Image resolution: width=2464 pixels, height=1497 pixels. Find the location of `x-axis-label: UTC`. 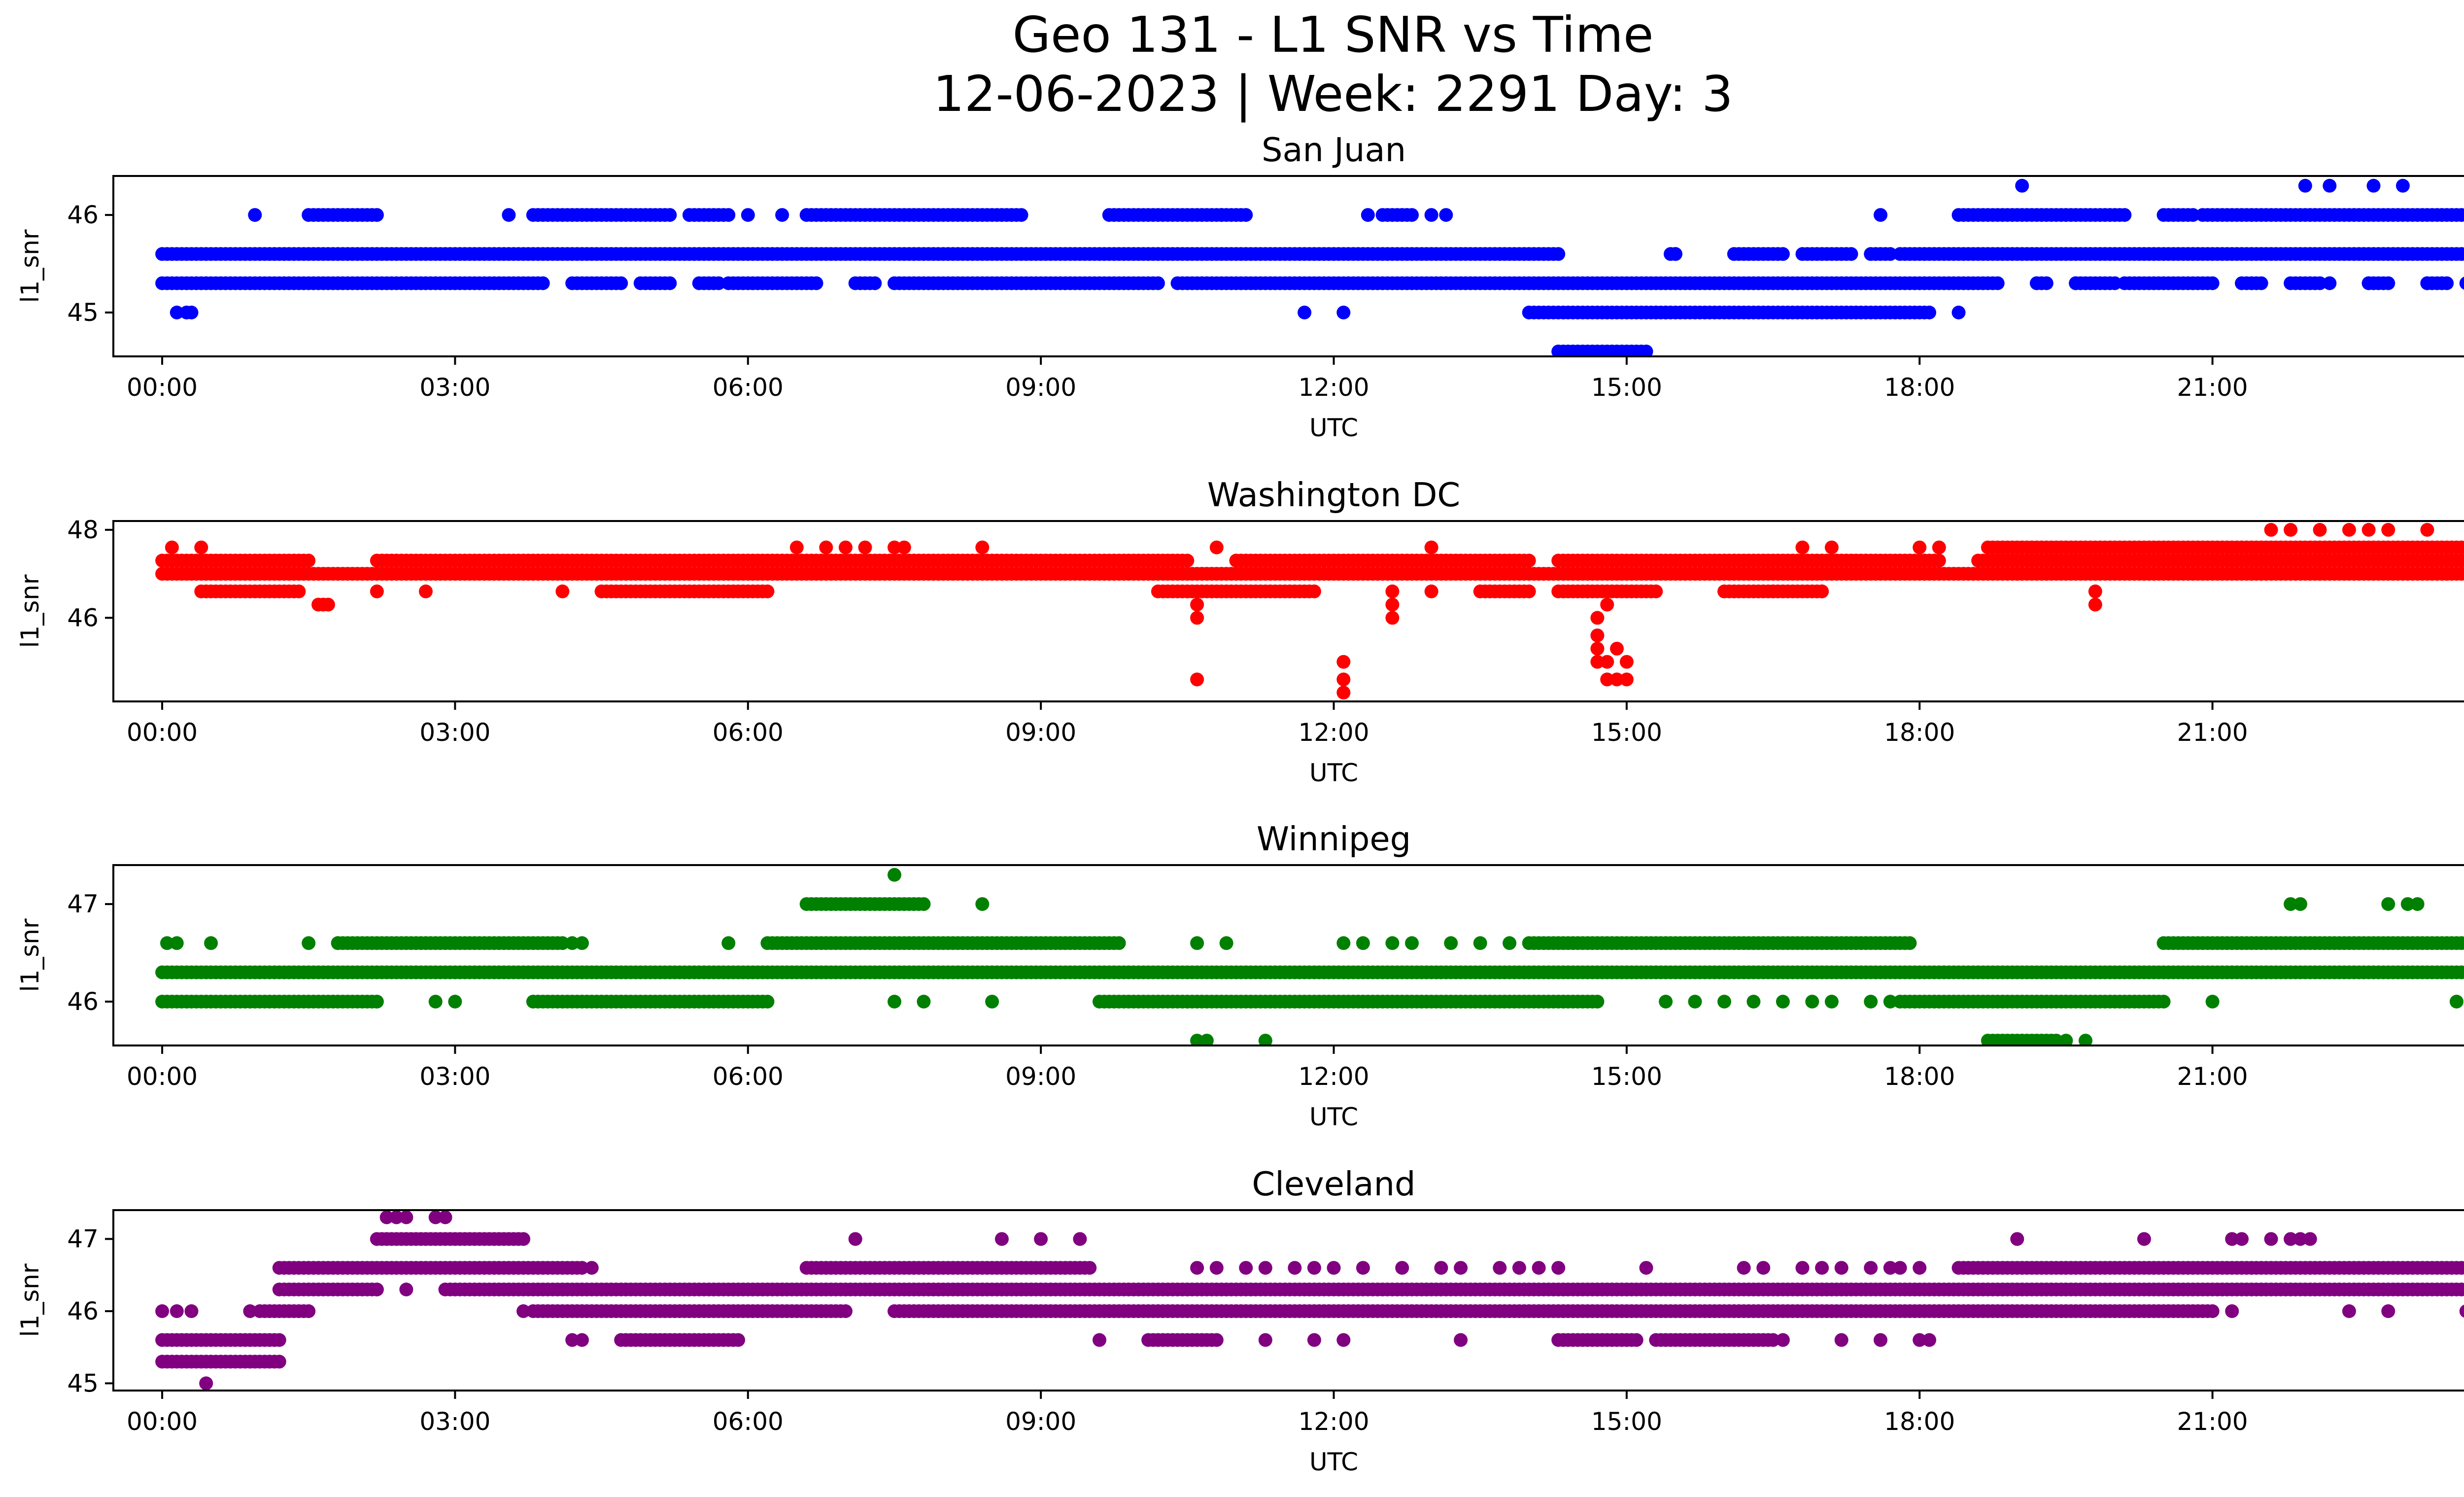

x-axis-label: UTC is located at coordinates (1333, 1462).